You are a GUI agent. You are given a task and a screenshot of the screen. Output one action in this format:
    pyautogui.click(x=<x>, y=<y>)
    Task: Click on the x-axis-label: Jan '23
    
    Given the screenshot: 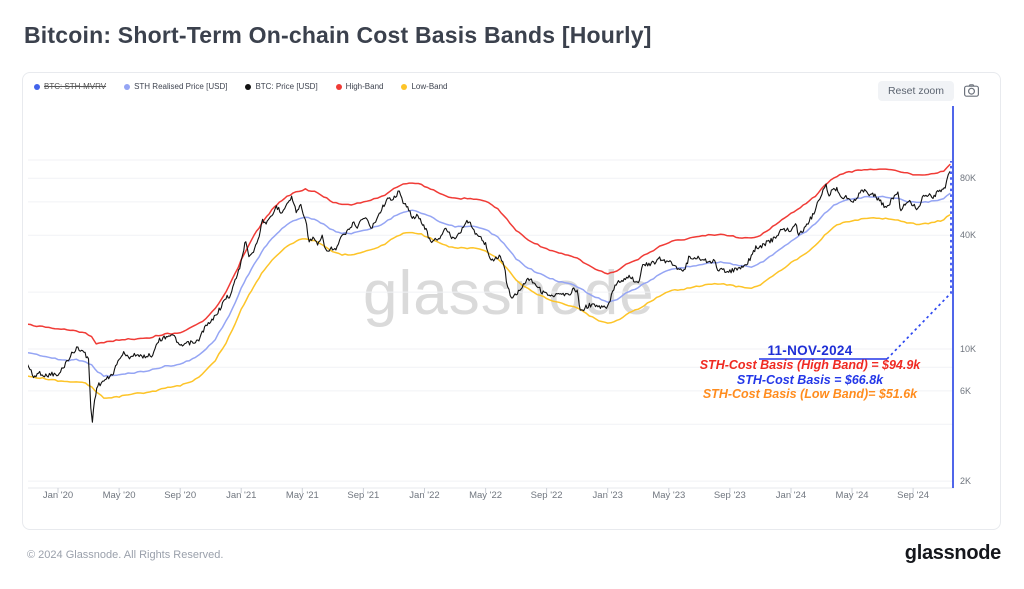 What is the action you would take?
    pyautogui.click(x=607, y=495)
    